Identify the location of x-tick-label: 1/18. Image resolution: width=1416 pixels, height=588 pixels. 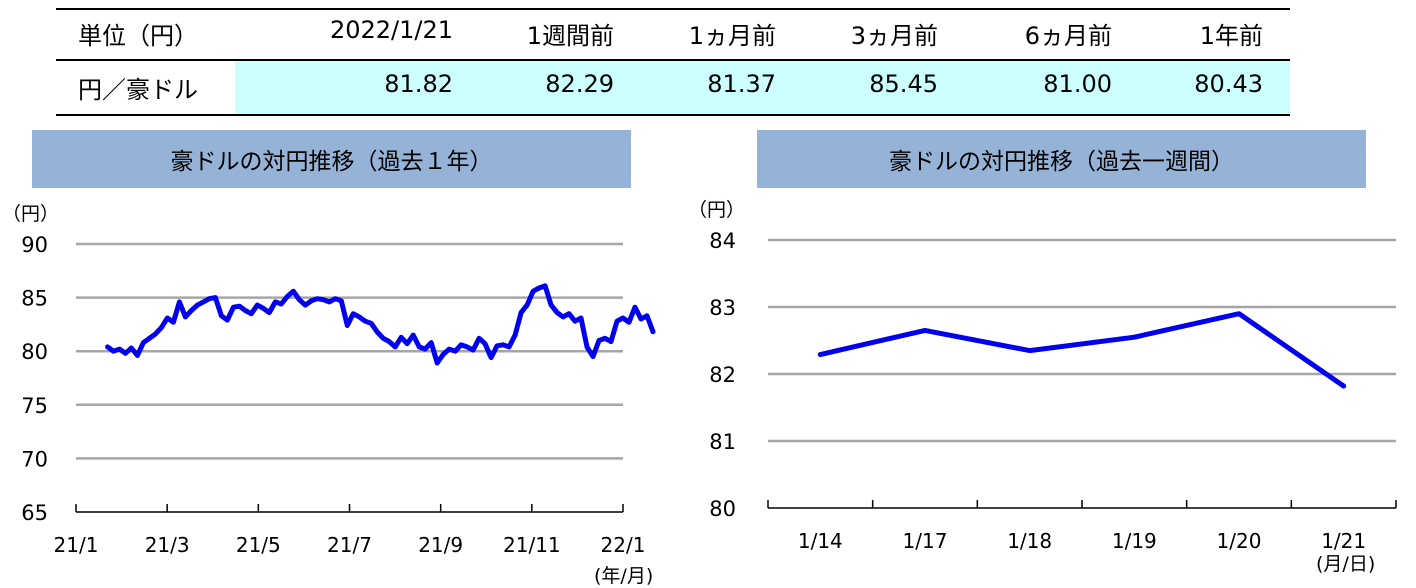
(1029, 541).